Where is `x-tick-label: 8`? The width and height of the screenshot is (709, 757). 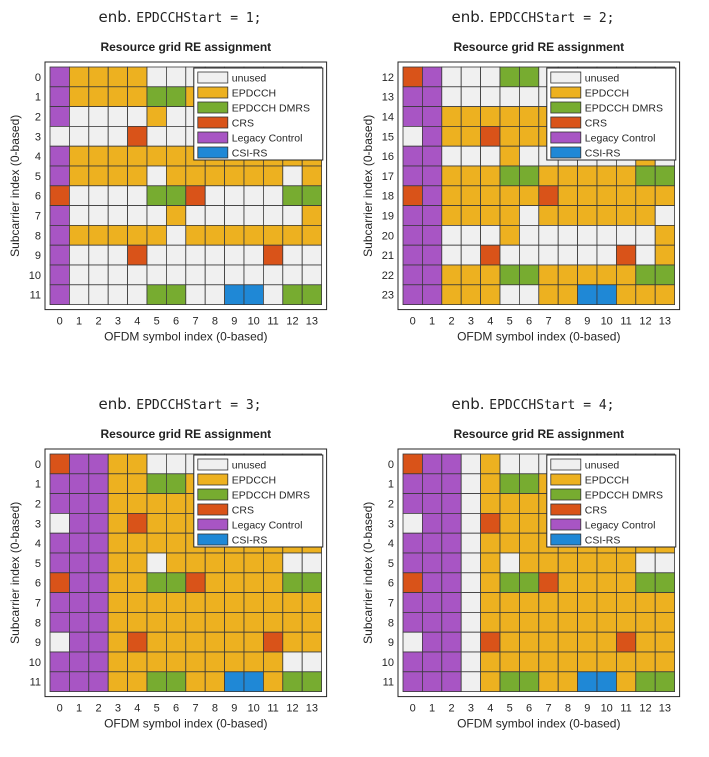
x-tick-label: 8 is located at coordinates (568, 709).